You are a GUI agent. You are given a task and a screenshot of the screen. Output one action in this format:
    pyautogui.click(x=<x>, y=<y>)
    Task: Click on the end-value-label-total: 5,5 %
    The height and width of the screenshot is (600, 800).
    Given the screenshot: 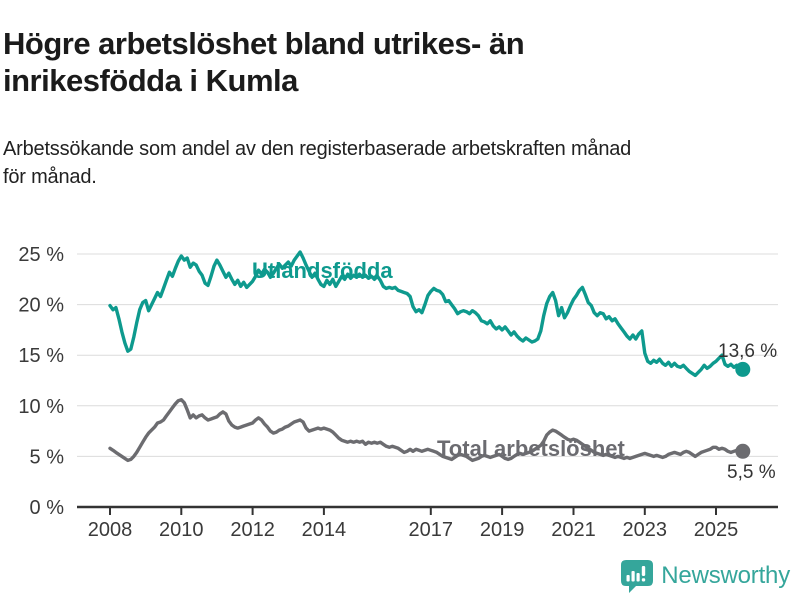 What is the action you would take?
    pyautogui.click(x=751, y=472)
    